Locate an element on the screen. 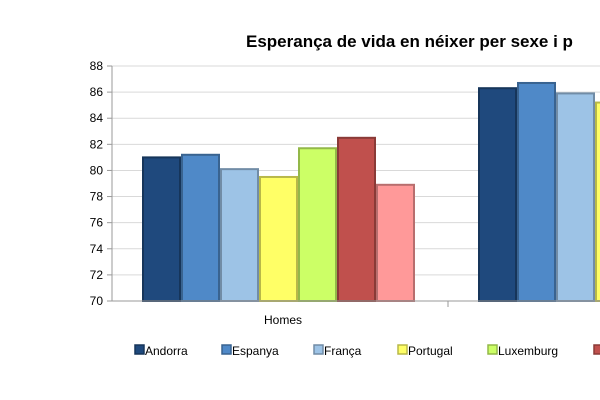 This screenshot has width=600, height=400. y-tick-label: 86 is located at coordinates (97, 92).